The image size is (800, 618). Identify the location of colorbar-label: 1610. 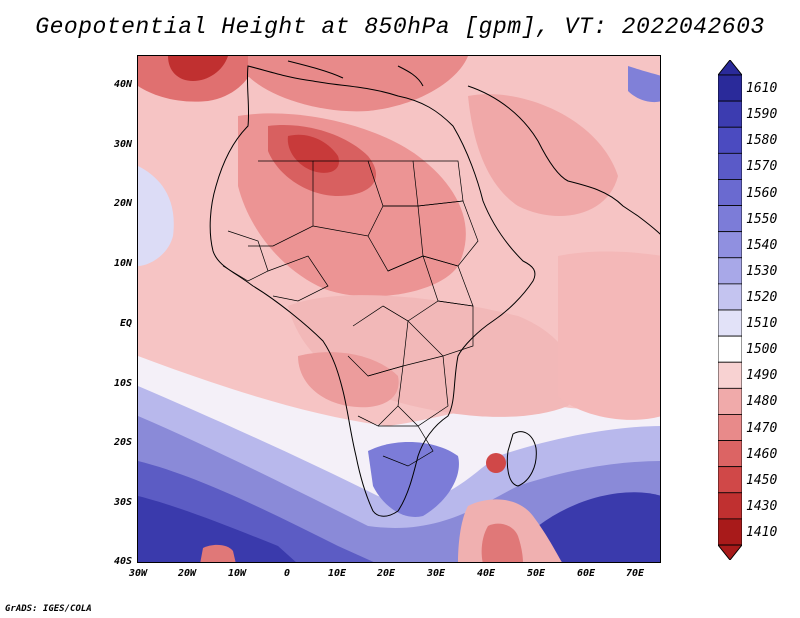
(762, 89).